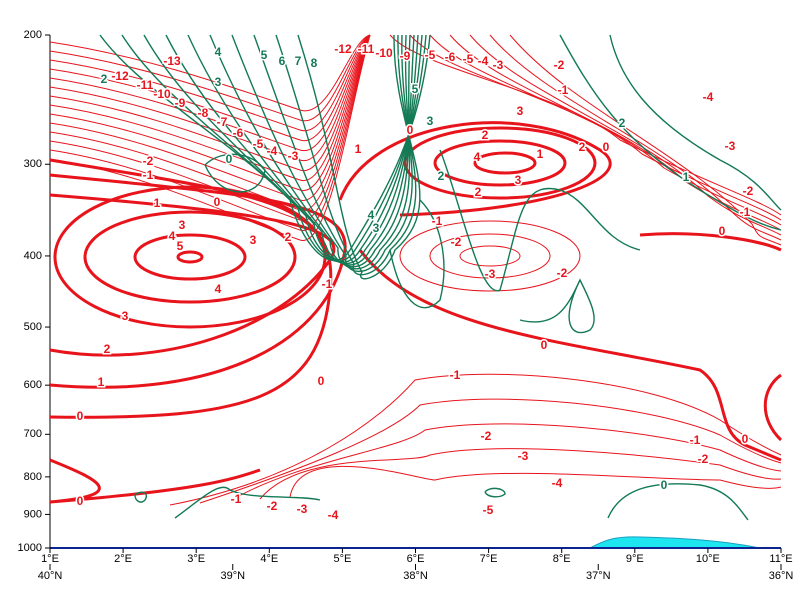 The image size is (800, 600). I want to click on x-tick-label: 7°E, so click(489, 559).